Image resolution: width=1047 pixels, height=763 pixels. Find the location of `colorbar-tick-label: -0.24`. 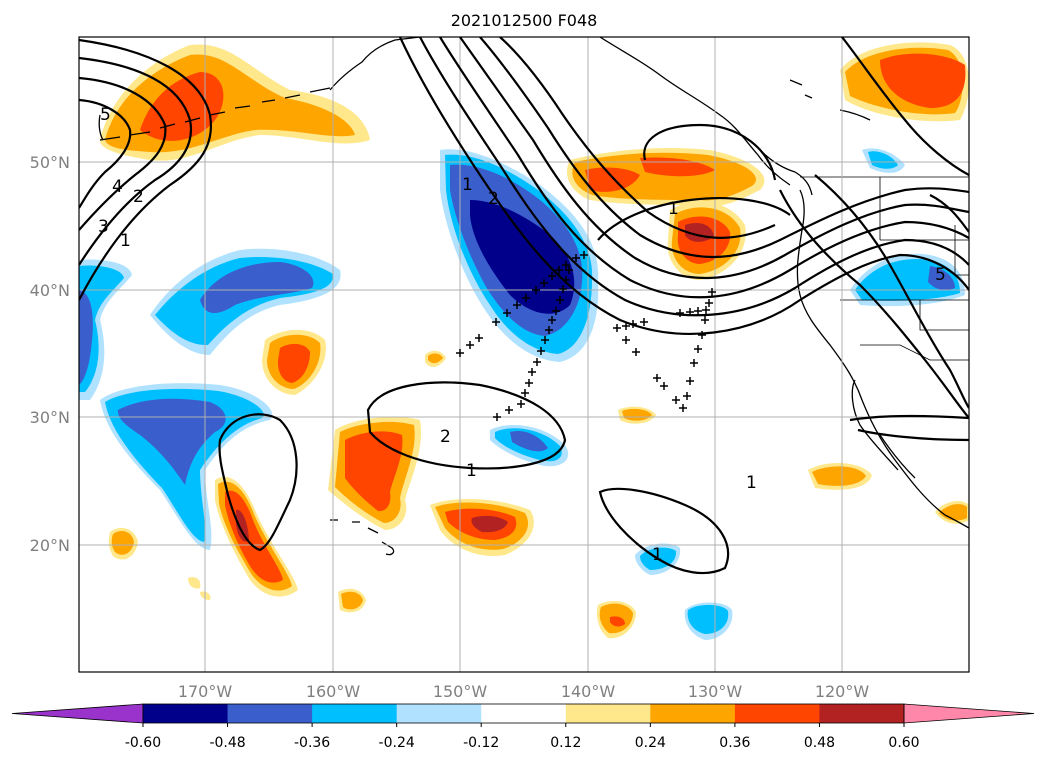

colorbar-tick-label: -0.24 is located at coordinates (397, 743).